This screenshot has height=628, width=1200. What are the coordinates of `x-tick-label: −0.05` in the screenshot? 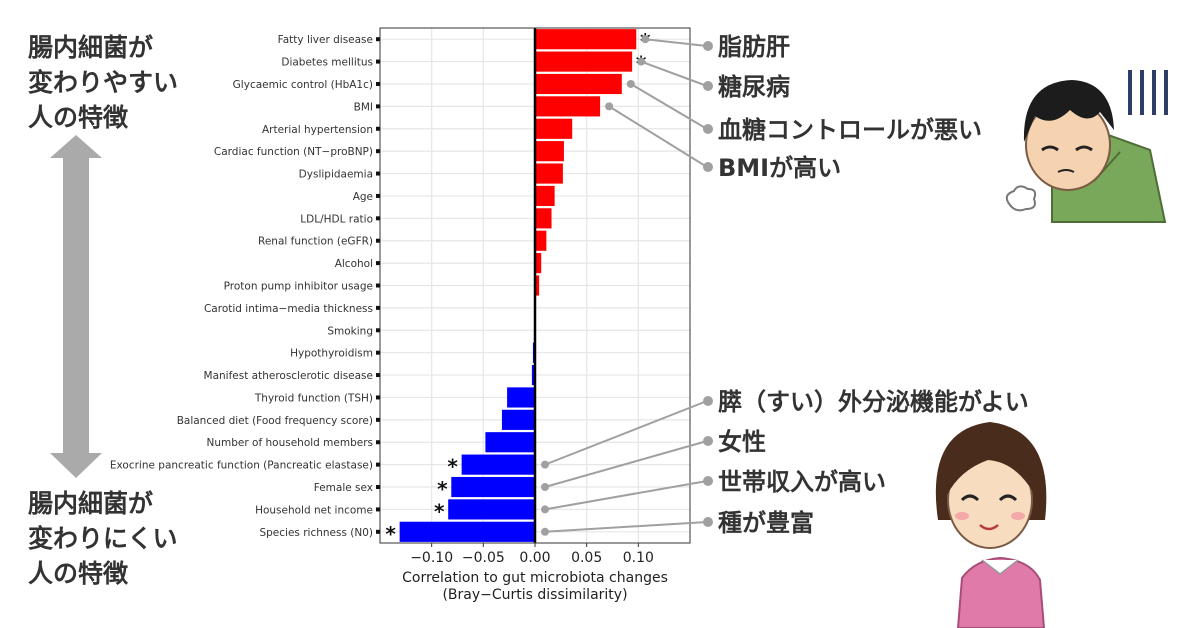 It's located at (483, 558).